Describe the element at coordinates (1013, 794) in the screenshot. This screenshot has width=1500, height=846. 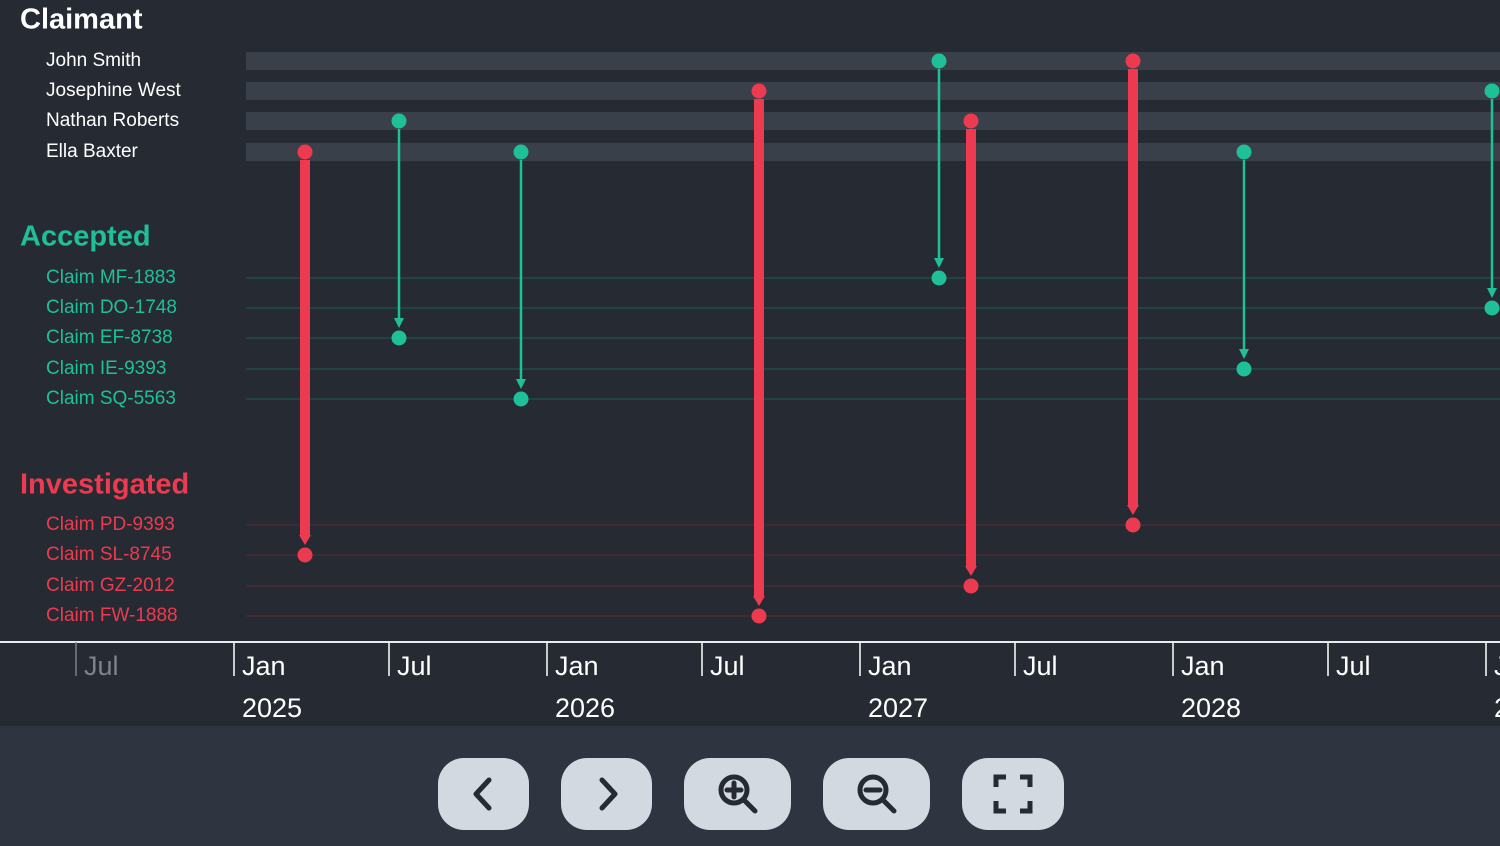
I see `fit-button` at that location.